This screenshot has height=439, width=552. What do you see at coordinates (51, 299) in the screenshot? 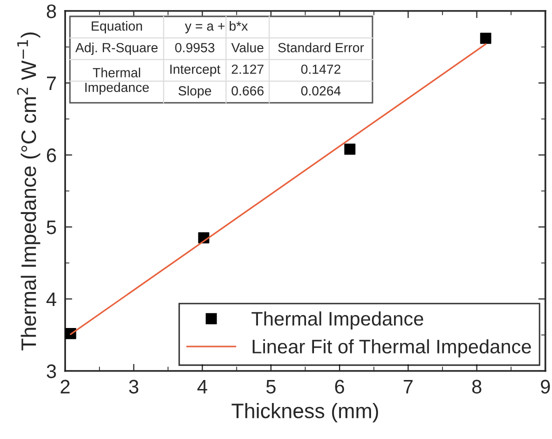
I see `y-tick-label: 4` at bounding box center [51, 299].